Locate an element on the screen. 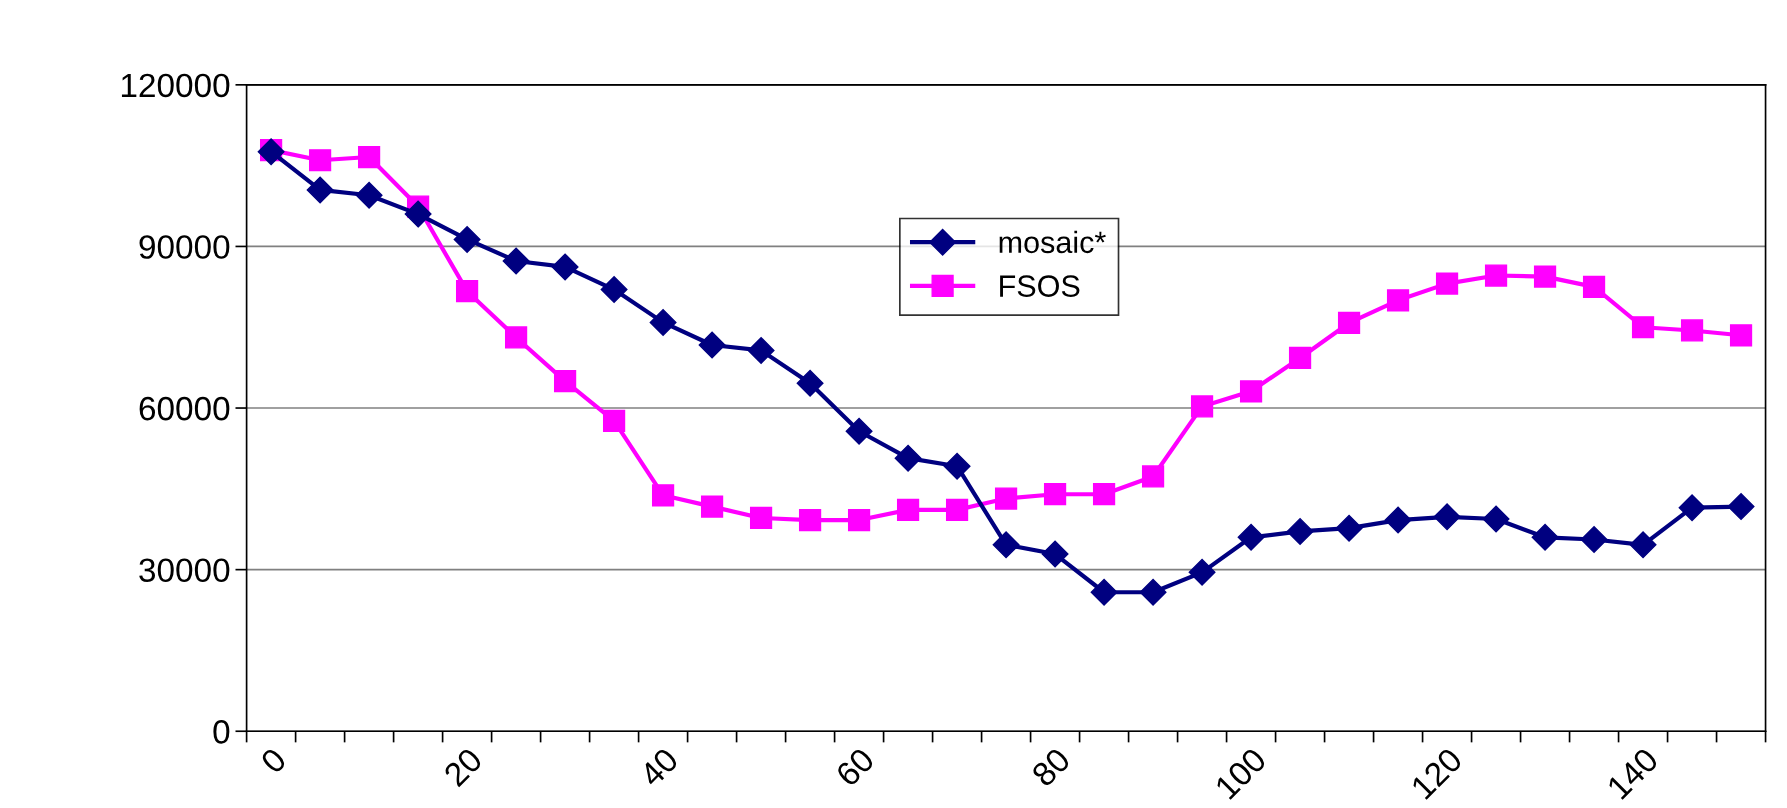  legend-label: FSOS is located at coordinates (1040, 286).